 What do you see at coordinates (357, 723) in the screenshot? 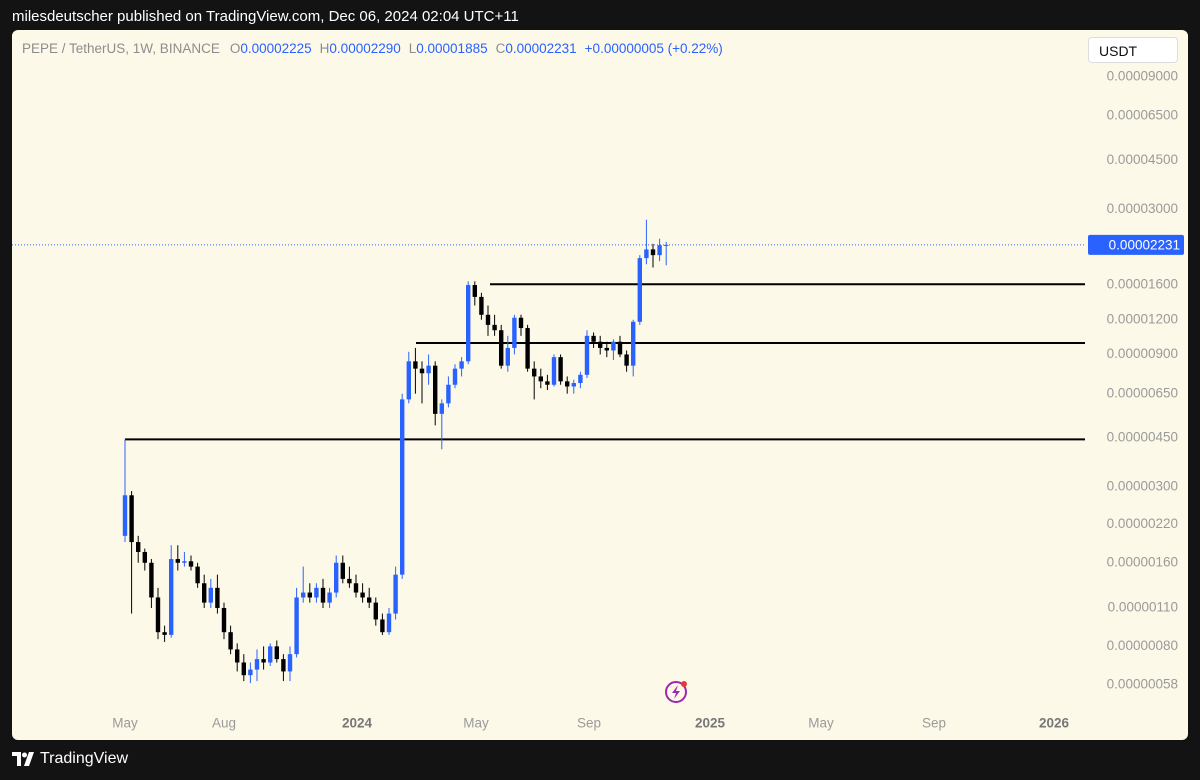
I see `x-tick-label: 2024` at bounding box center [357, 723].